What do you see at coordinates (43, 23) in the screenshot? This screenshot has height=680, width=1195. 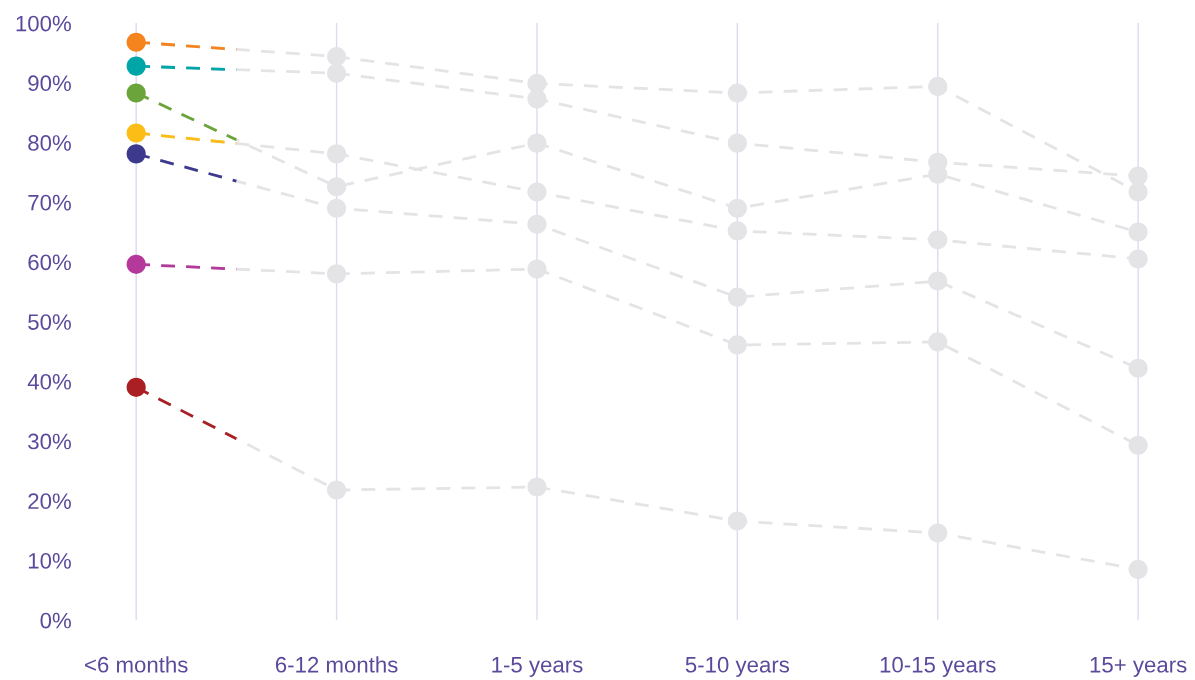 I see `y-tick-label: 100%` at bounding box center [43, 23].